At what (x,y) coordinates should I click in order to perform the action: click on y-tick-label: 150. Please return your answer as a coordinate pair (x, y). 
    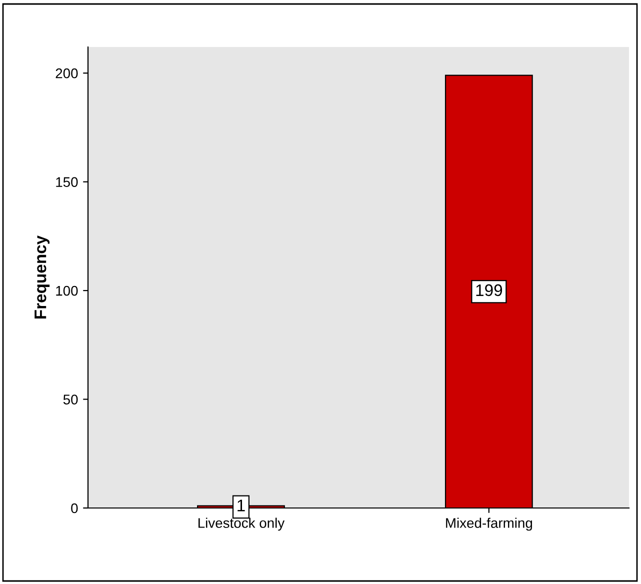
    Looking at the image, I should click on (67, 182).